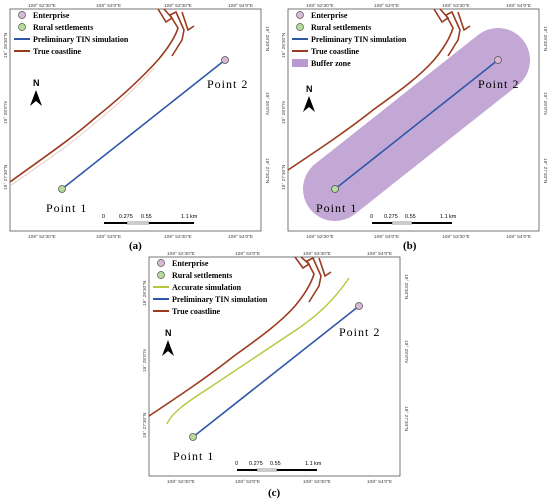 This screenshot has width=550, height=502. I want to click on caption-a: (a), so click(135, 246).